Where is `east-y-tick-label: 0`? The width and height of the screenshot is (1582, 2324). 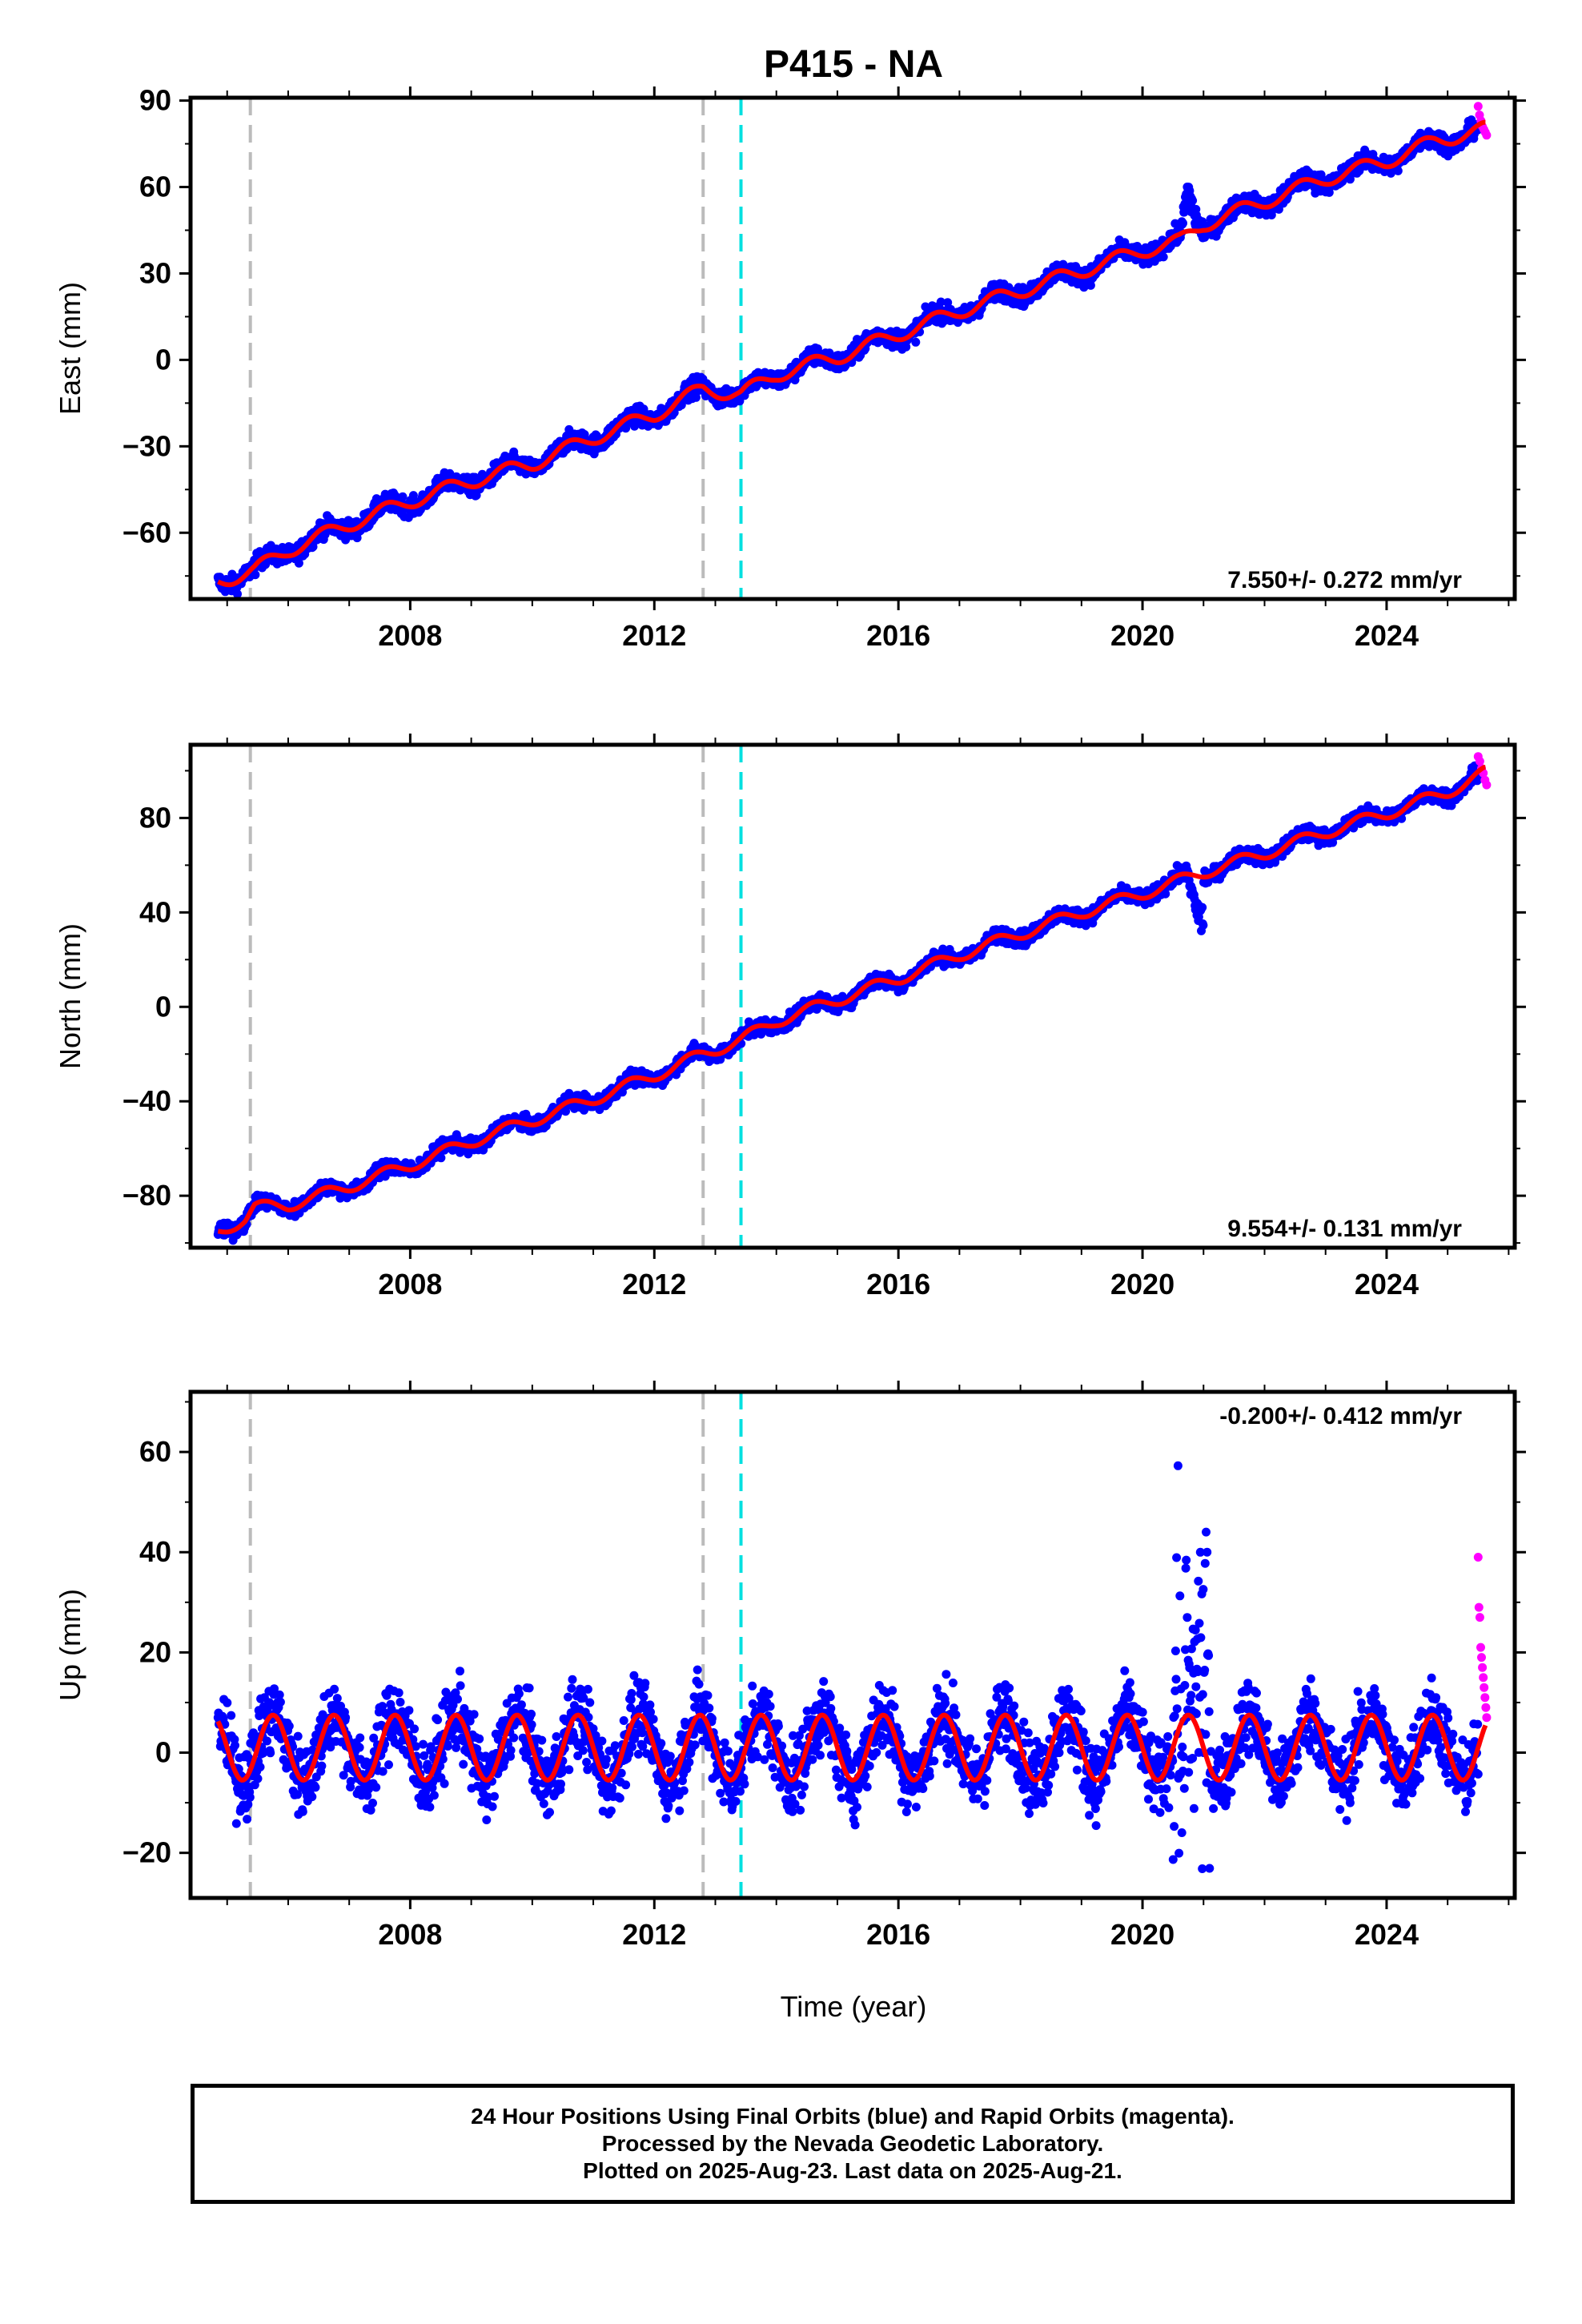
east-y-tick-label: 0 is located at coordinates (163, 359).